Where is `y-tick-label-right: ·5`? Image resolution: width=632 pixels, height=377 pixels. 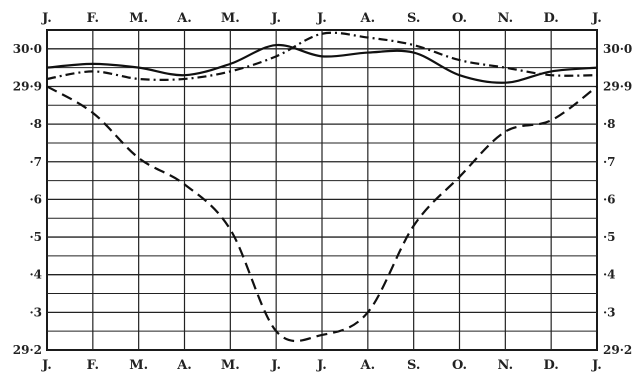
y-tick-label-right: ·5 is located at coordinates (609, 237).